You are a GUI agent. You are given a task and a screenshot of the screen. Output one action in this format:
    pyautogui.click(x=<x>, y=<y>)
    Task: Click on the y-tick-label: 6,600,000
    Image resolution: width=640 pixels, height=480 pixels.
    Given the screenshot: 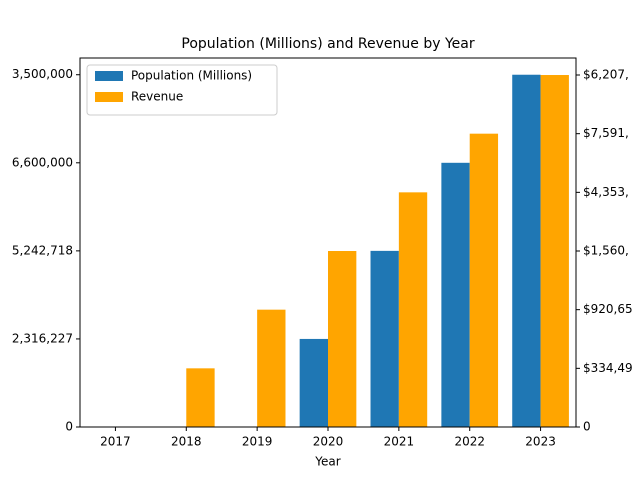 What is the action you would take?
    pyautogui.click(x=42, y=162)
    